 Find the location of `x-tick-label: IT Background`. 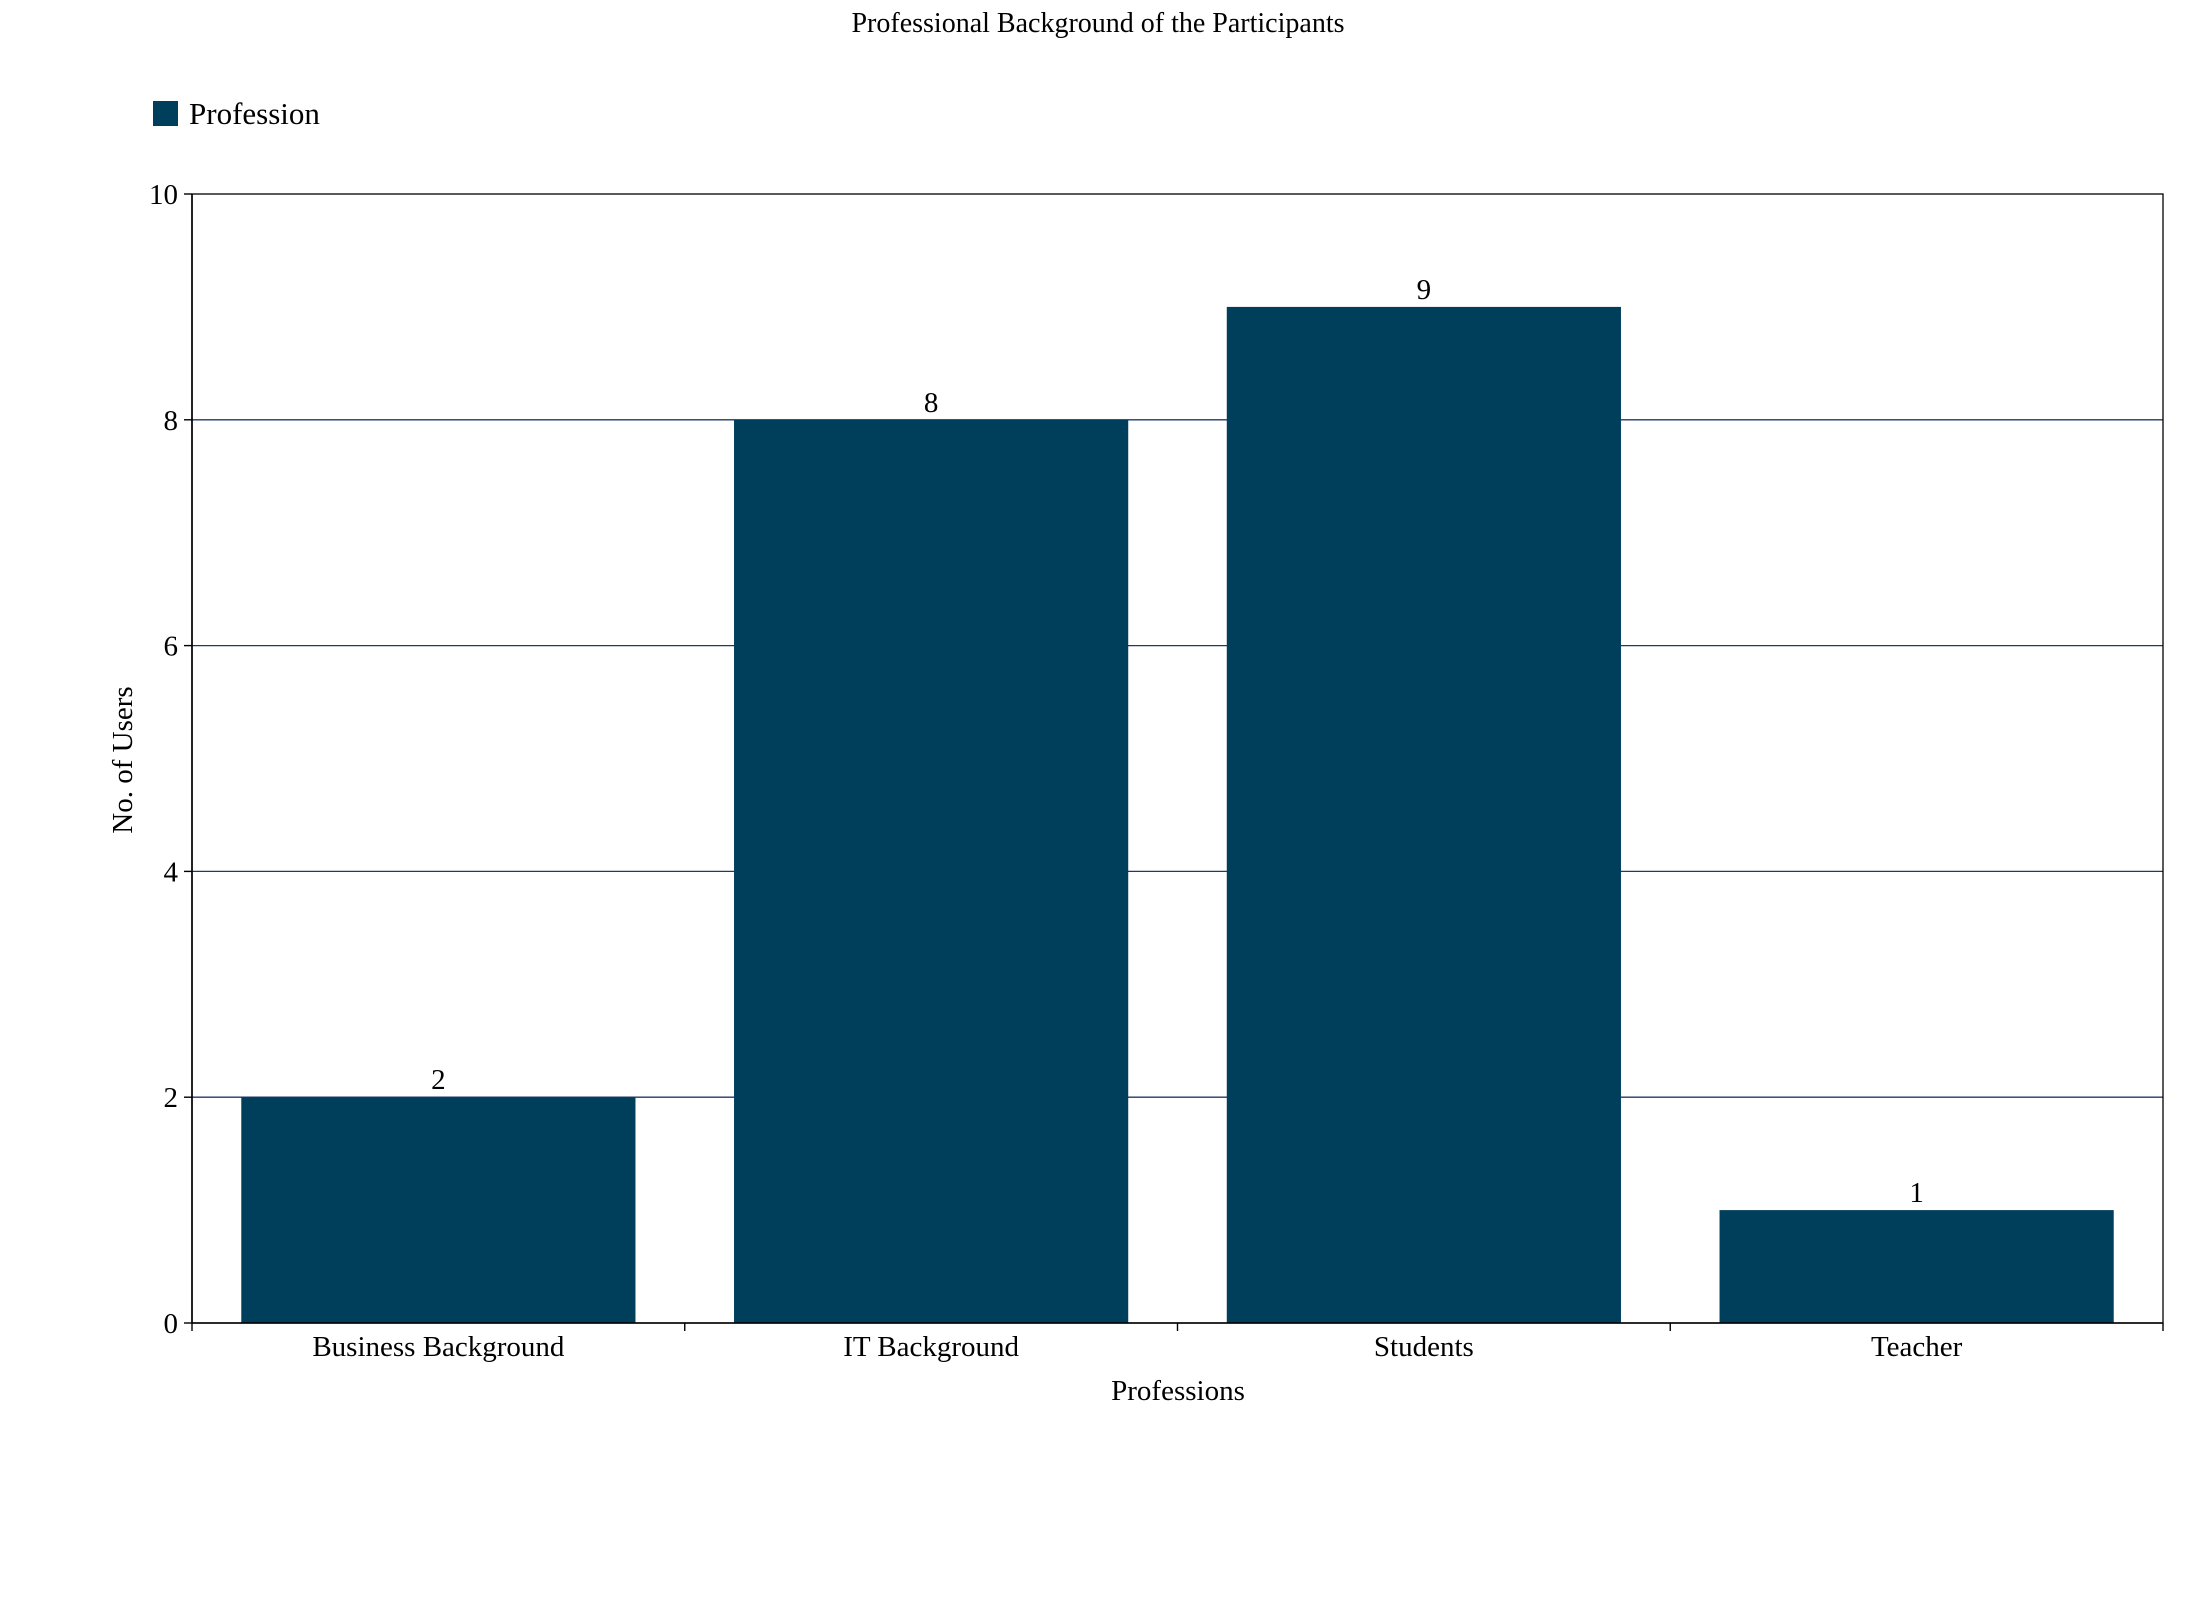

x-tick-label: IT Background is located at coordinates (931, 1347).